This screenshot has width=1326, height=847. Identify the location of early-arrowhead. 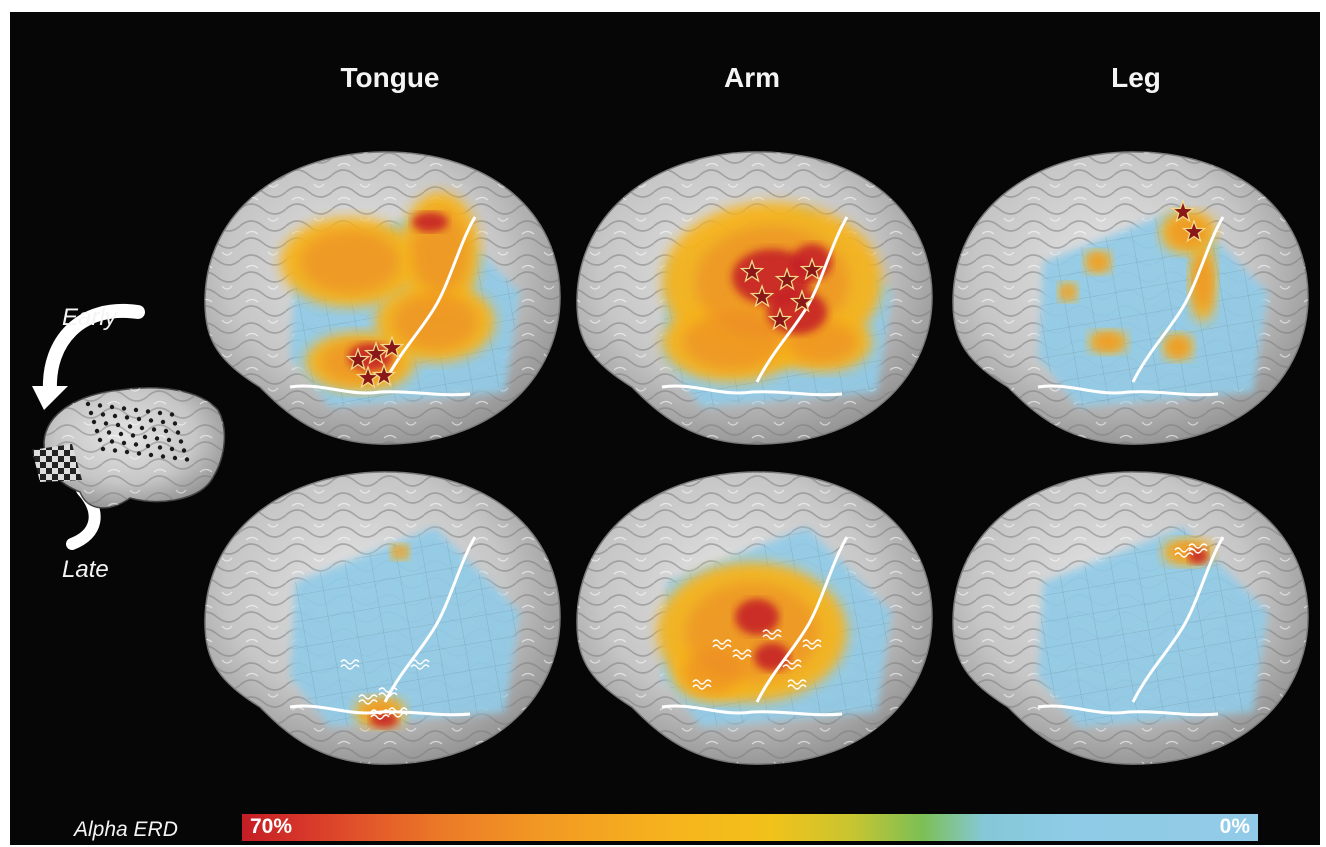
(50, 398).